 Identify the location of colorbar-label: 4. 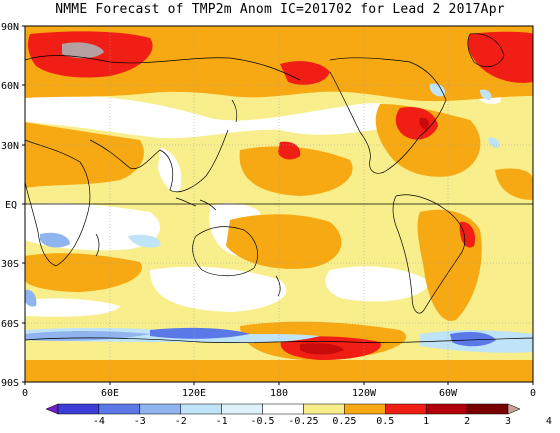
(549, 421).